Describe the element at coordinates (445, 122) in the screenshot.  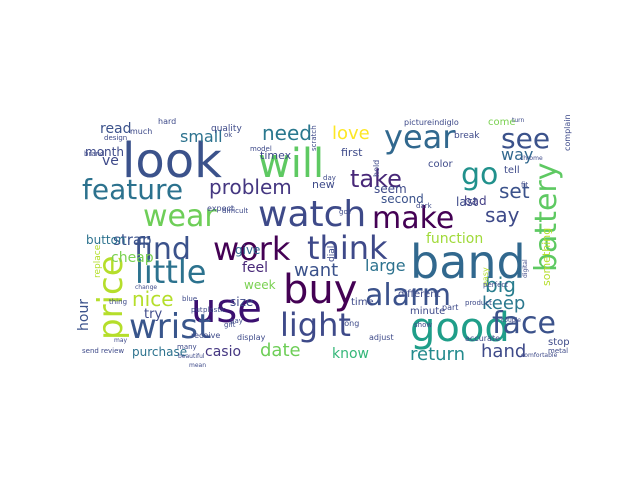
I see `word-indiglo: indiglo` at that location.